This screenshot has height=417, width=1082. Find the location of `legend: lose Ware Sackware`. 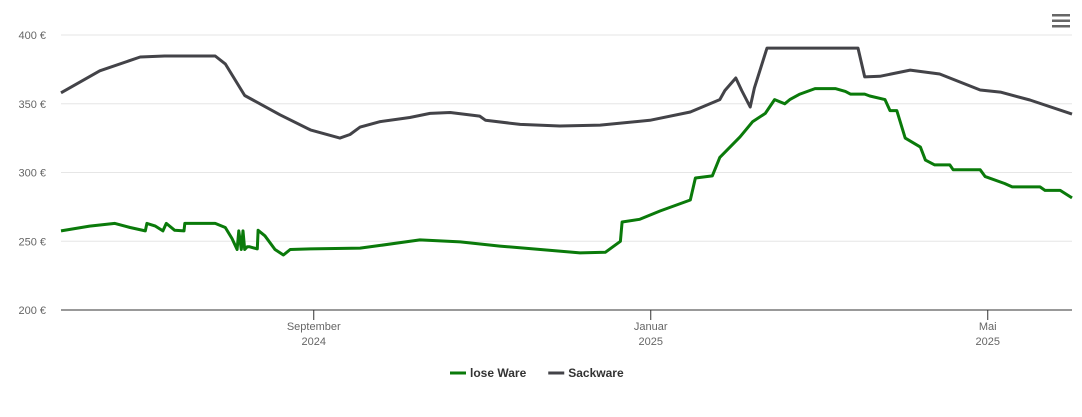

legend: lose Ware Sackware is located at coordinates (537, 373).